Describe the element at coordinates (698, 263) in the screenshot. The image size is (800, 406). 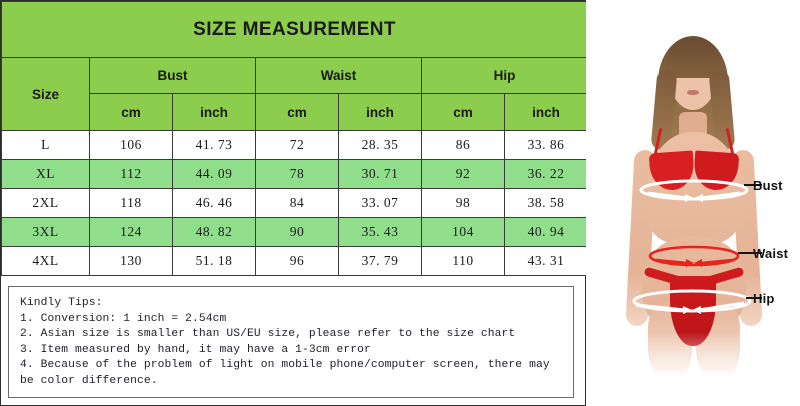
I see `waist-arrow-head-right` at that location.